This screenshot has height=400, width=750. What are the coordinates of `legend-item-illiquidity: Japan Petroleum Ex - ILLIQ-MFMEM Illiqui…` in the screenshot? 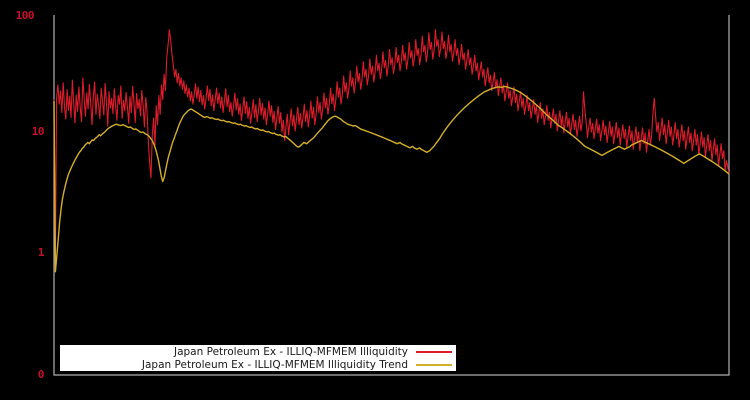 It's located at (258, 351).